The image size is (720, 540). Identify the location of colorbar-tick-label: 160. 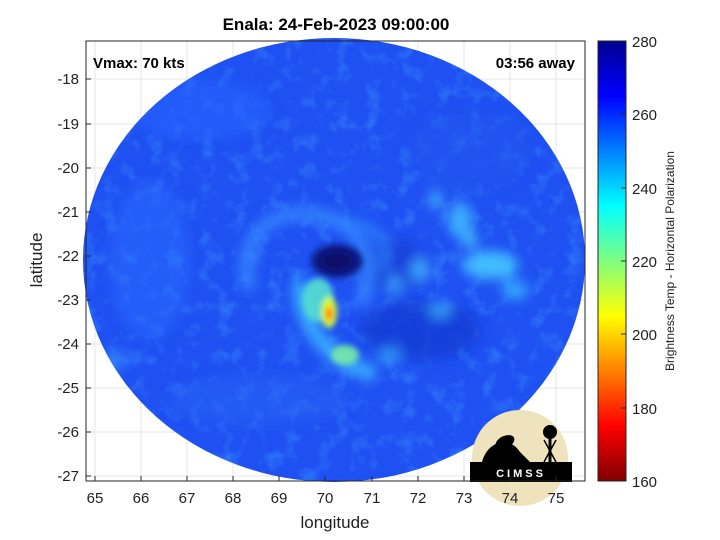
(644, 482).